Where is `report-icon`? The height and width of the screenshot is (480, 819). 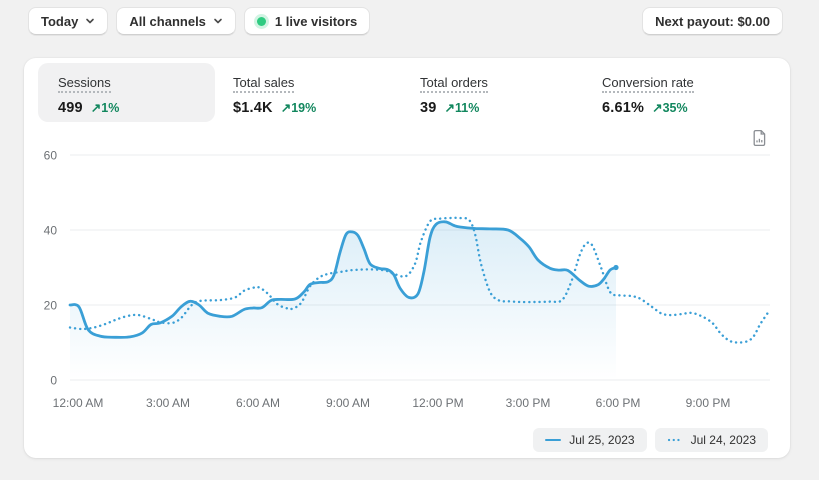 report-icon is located at coordinates (759, 138).